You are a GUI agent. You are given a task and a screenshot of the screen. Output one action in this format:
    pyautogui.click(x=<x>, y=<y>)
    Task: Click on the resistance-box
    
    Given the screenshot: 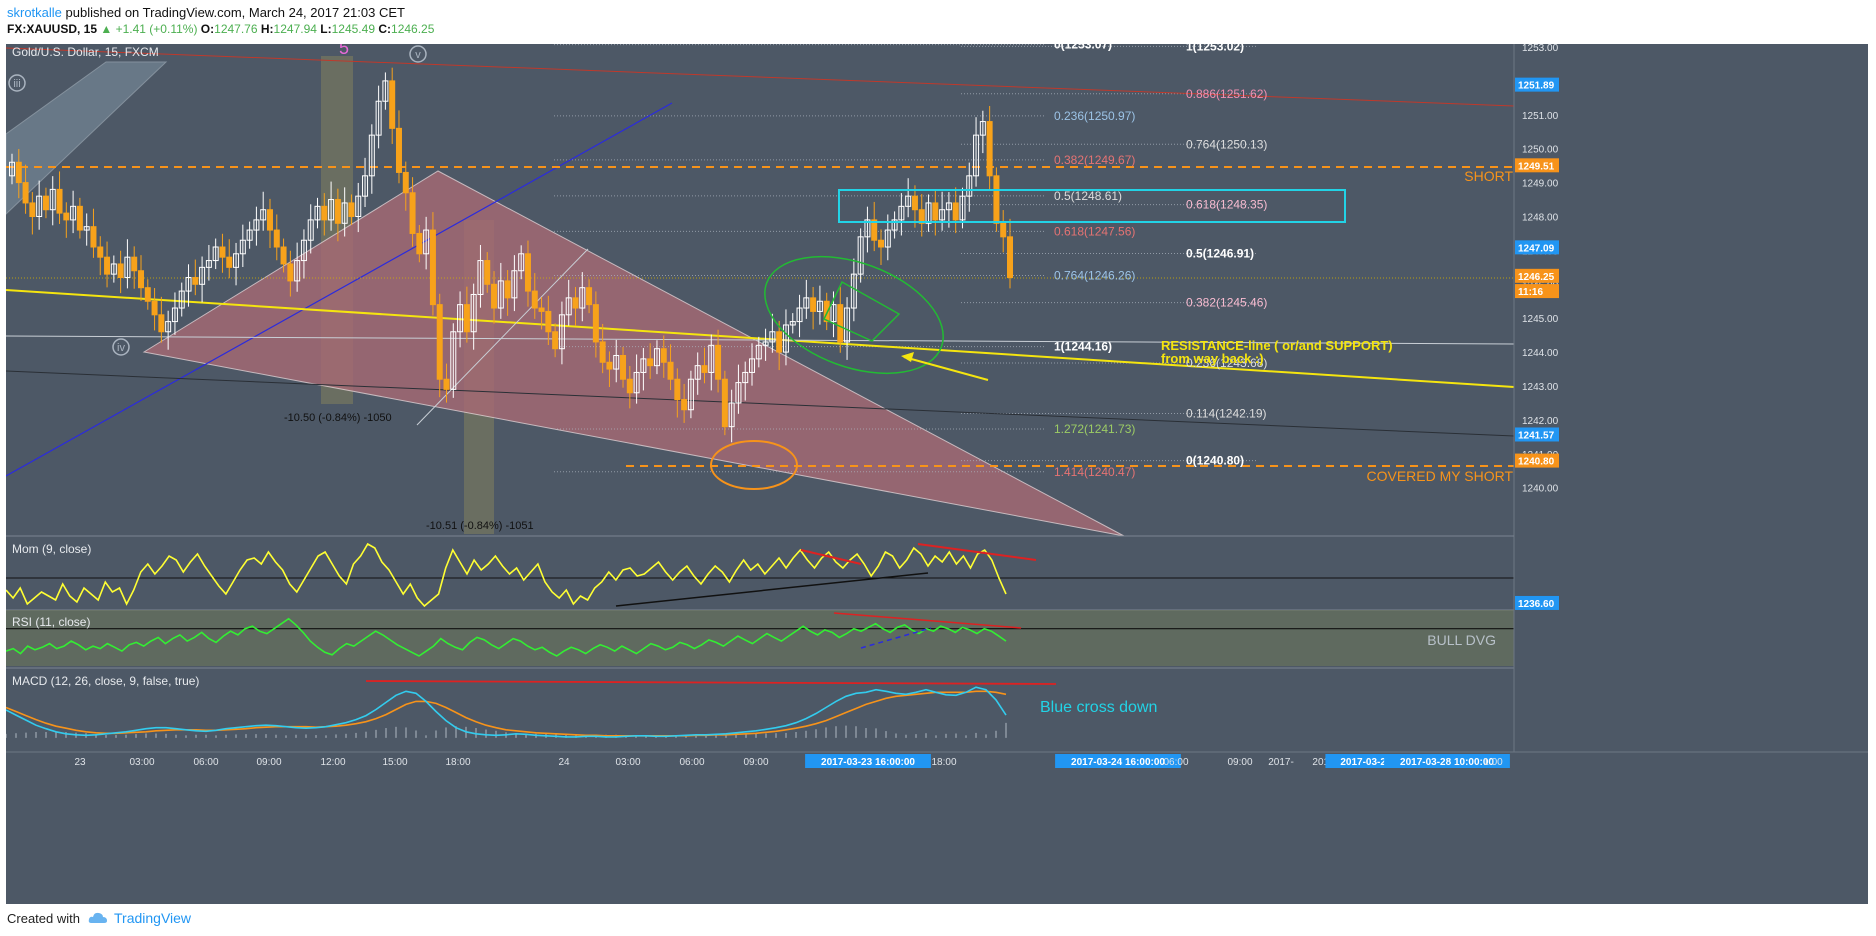 What is the action you would take?
    pyautogui.click(x=1092, y=206)
    